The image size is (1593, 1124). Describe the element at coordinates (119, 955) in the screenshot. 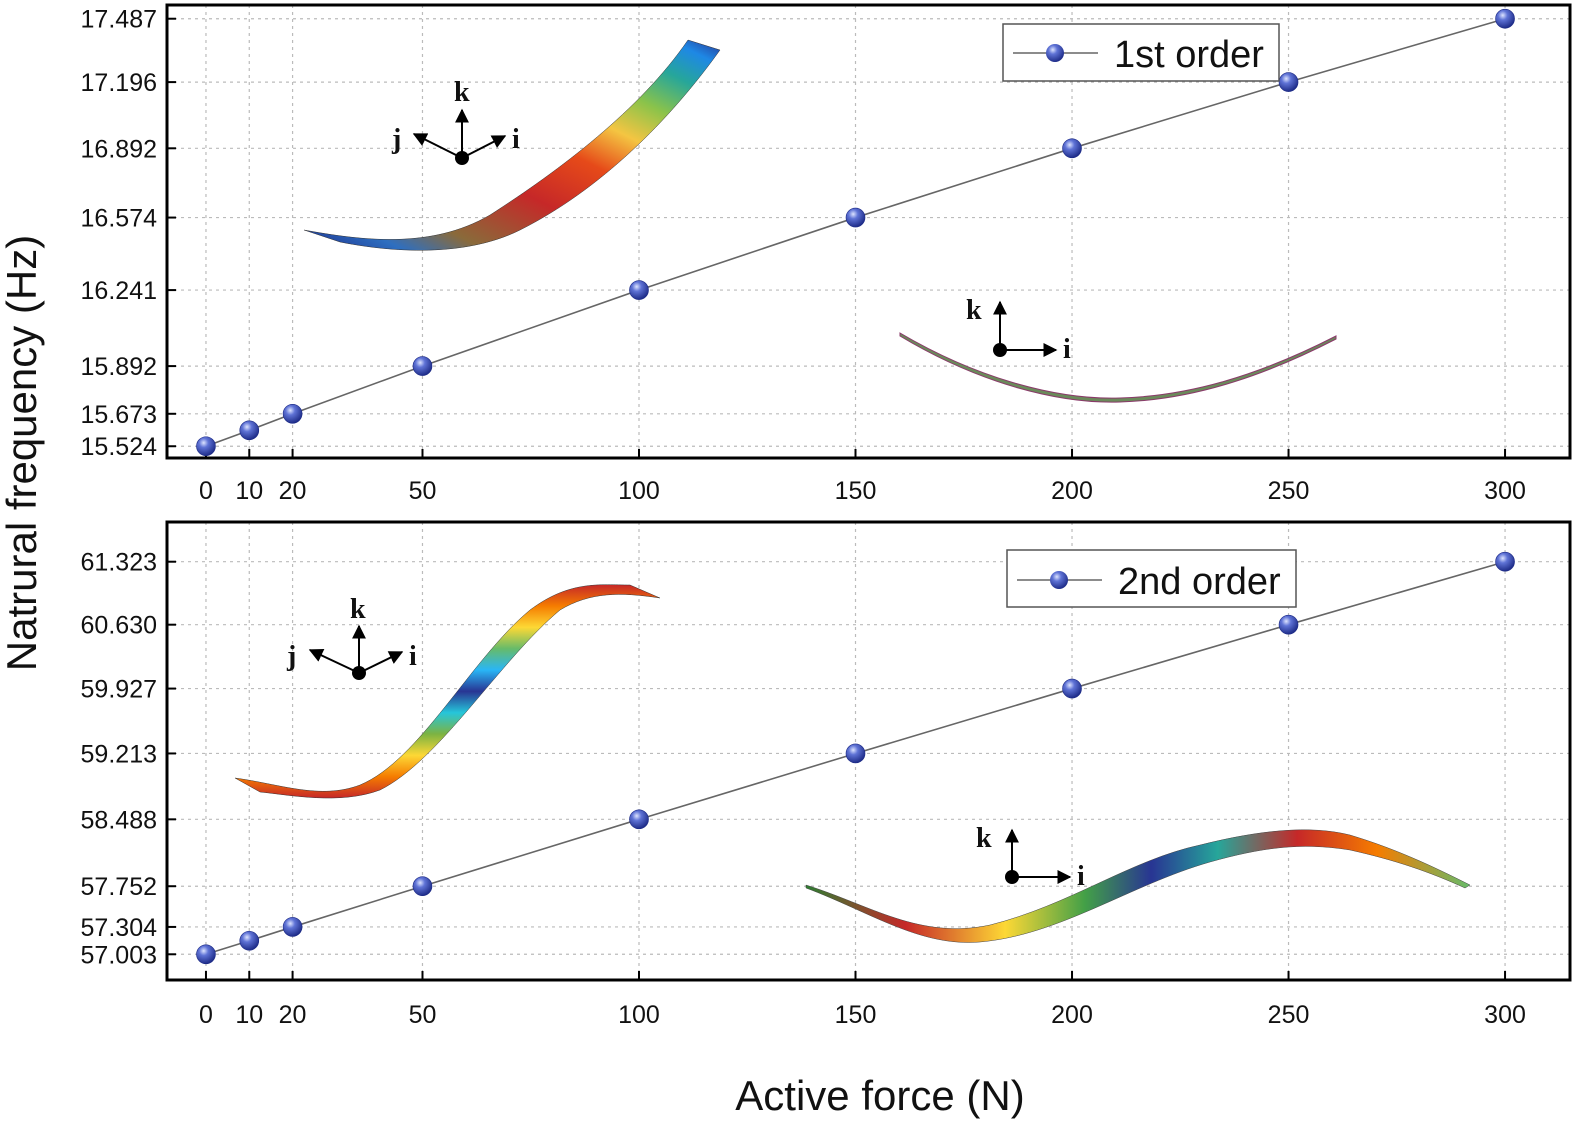

I see `y-tick-label: 57.003` at that location.